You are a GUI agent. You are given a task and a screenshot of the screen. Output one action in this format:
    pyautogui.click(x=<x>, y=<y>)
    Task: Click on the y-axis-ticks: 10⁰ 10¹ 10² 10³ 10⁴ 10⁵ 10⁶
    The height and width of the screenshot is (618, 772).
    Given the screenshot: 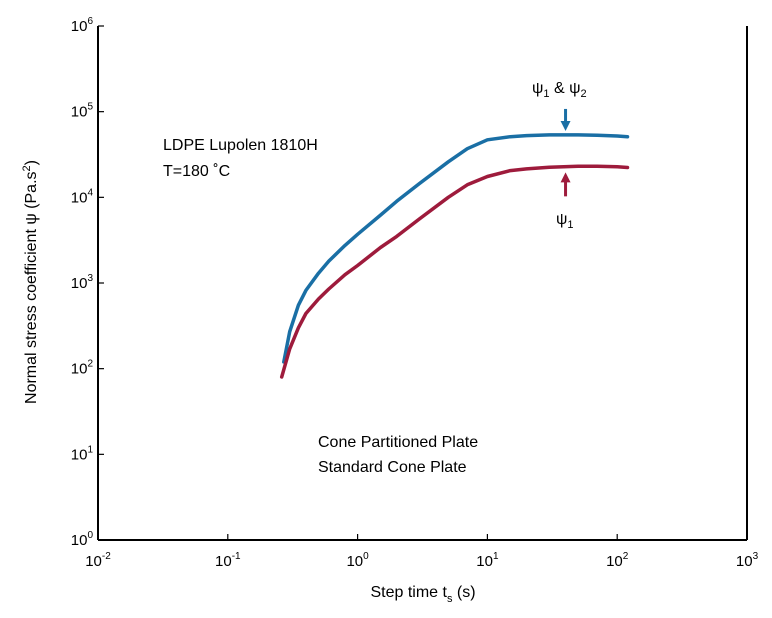 What is the action you would take?
    pyautogui.click(x=87, y=282)
    